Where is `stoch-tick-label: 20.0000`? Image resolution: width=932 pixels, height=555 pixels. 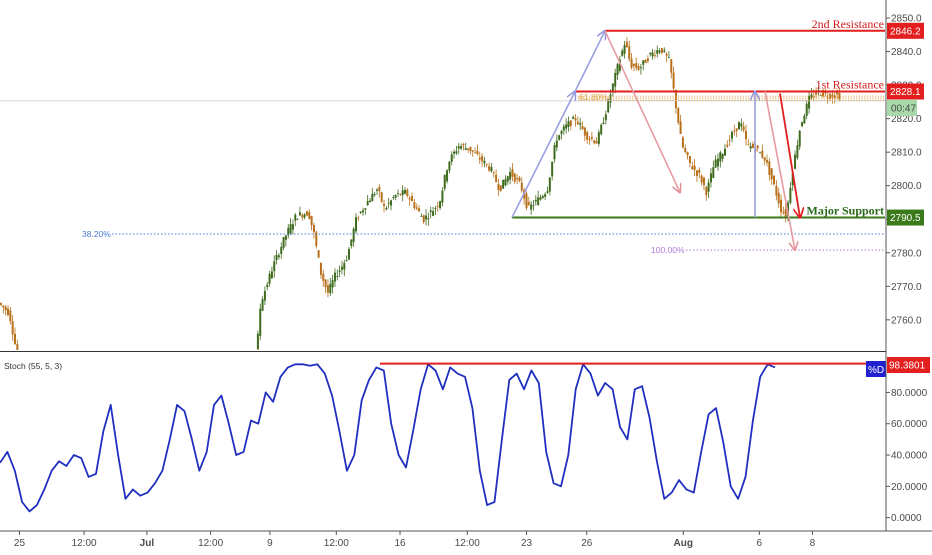 stoch-tick-label: 20.0000 is located at coordinates (909, 487).